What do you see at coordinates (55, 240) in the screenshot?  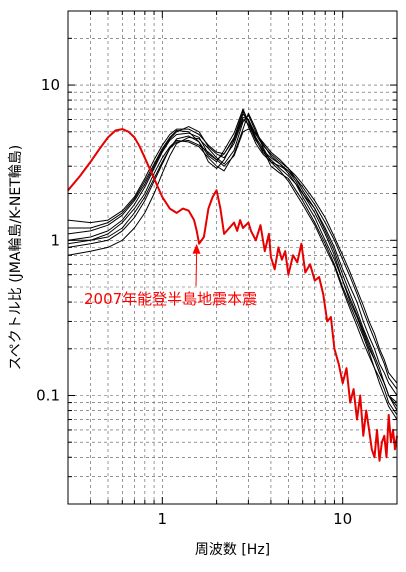 I see `y-tick-label: 1` at bounding box center [55, 240].